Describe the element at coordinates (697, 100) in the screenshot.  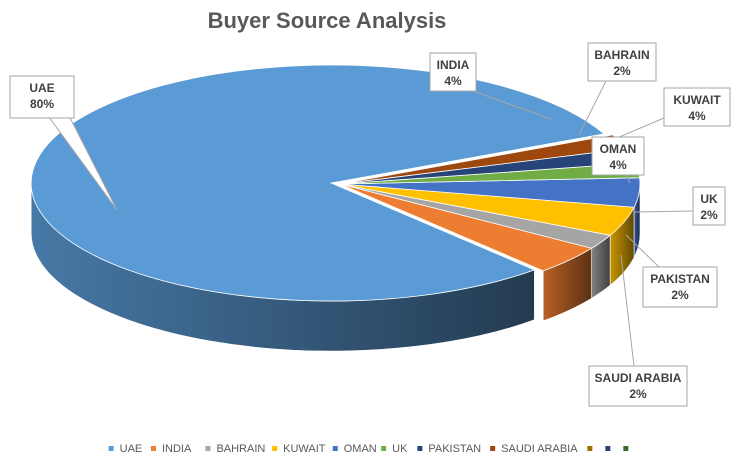
I see `data-label-category-kuwait: KUWAIT` at that location.